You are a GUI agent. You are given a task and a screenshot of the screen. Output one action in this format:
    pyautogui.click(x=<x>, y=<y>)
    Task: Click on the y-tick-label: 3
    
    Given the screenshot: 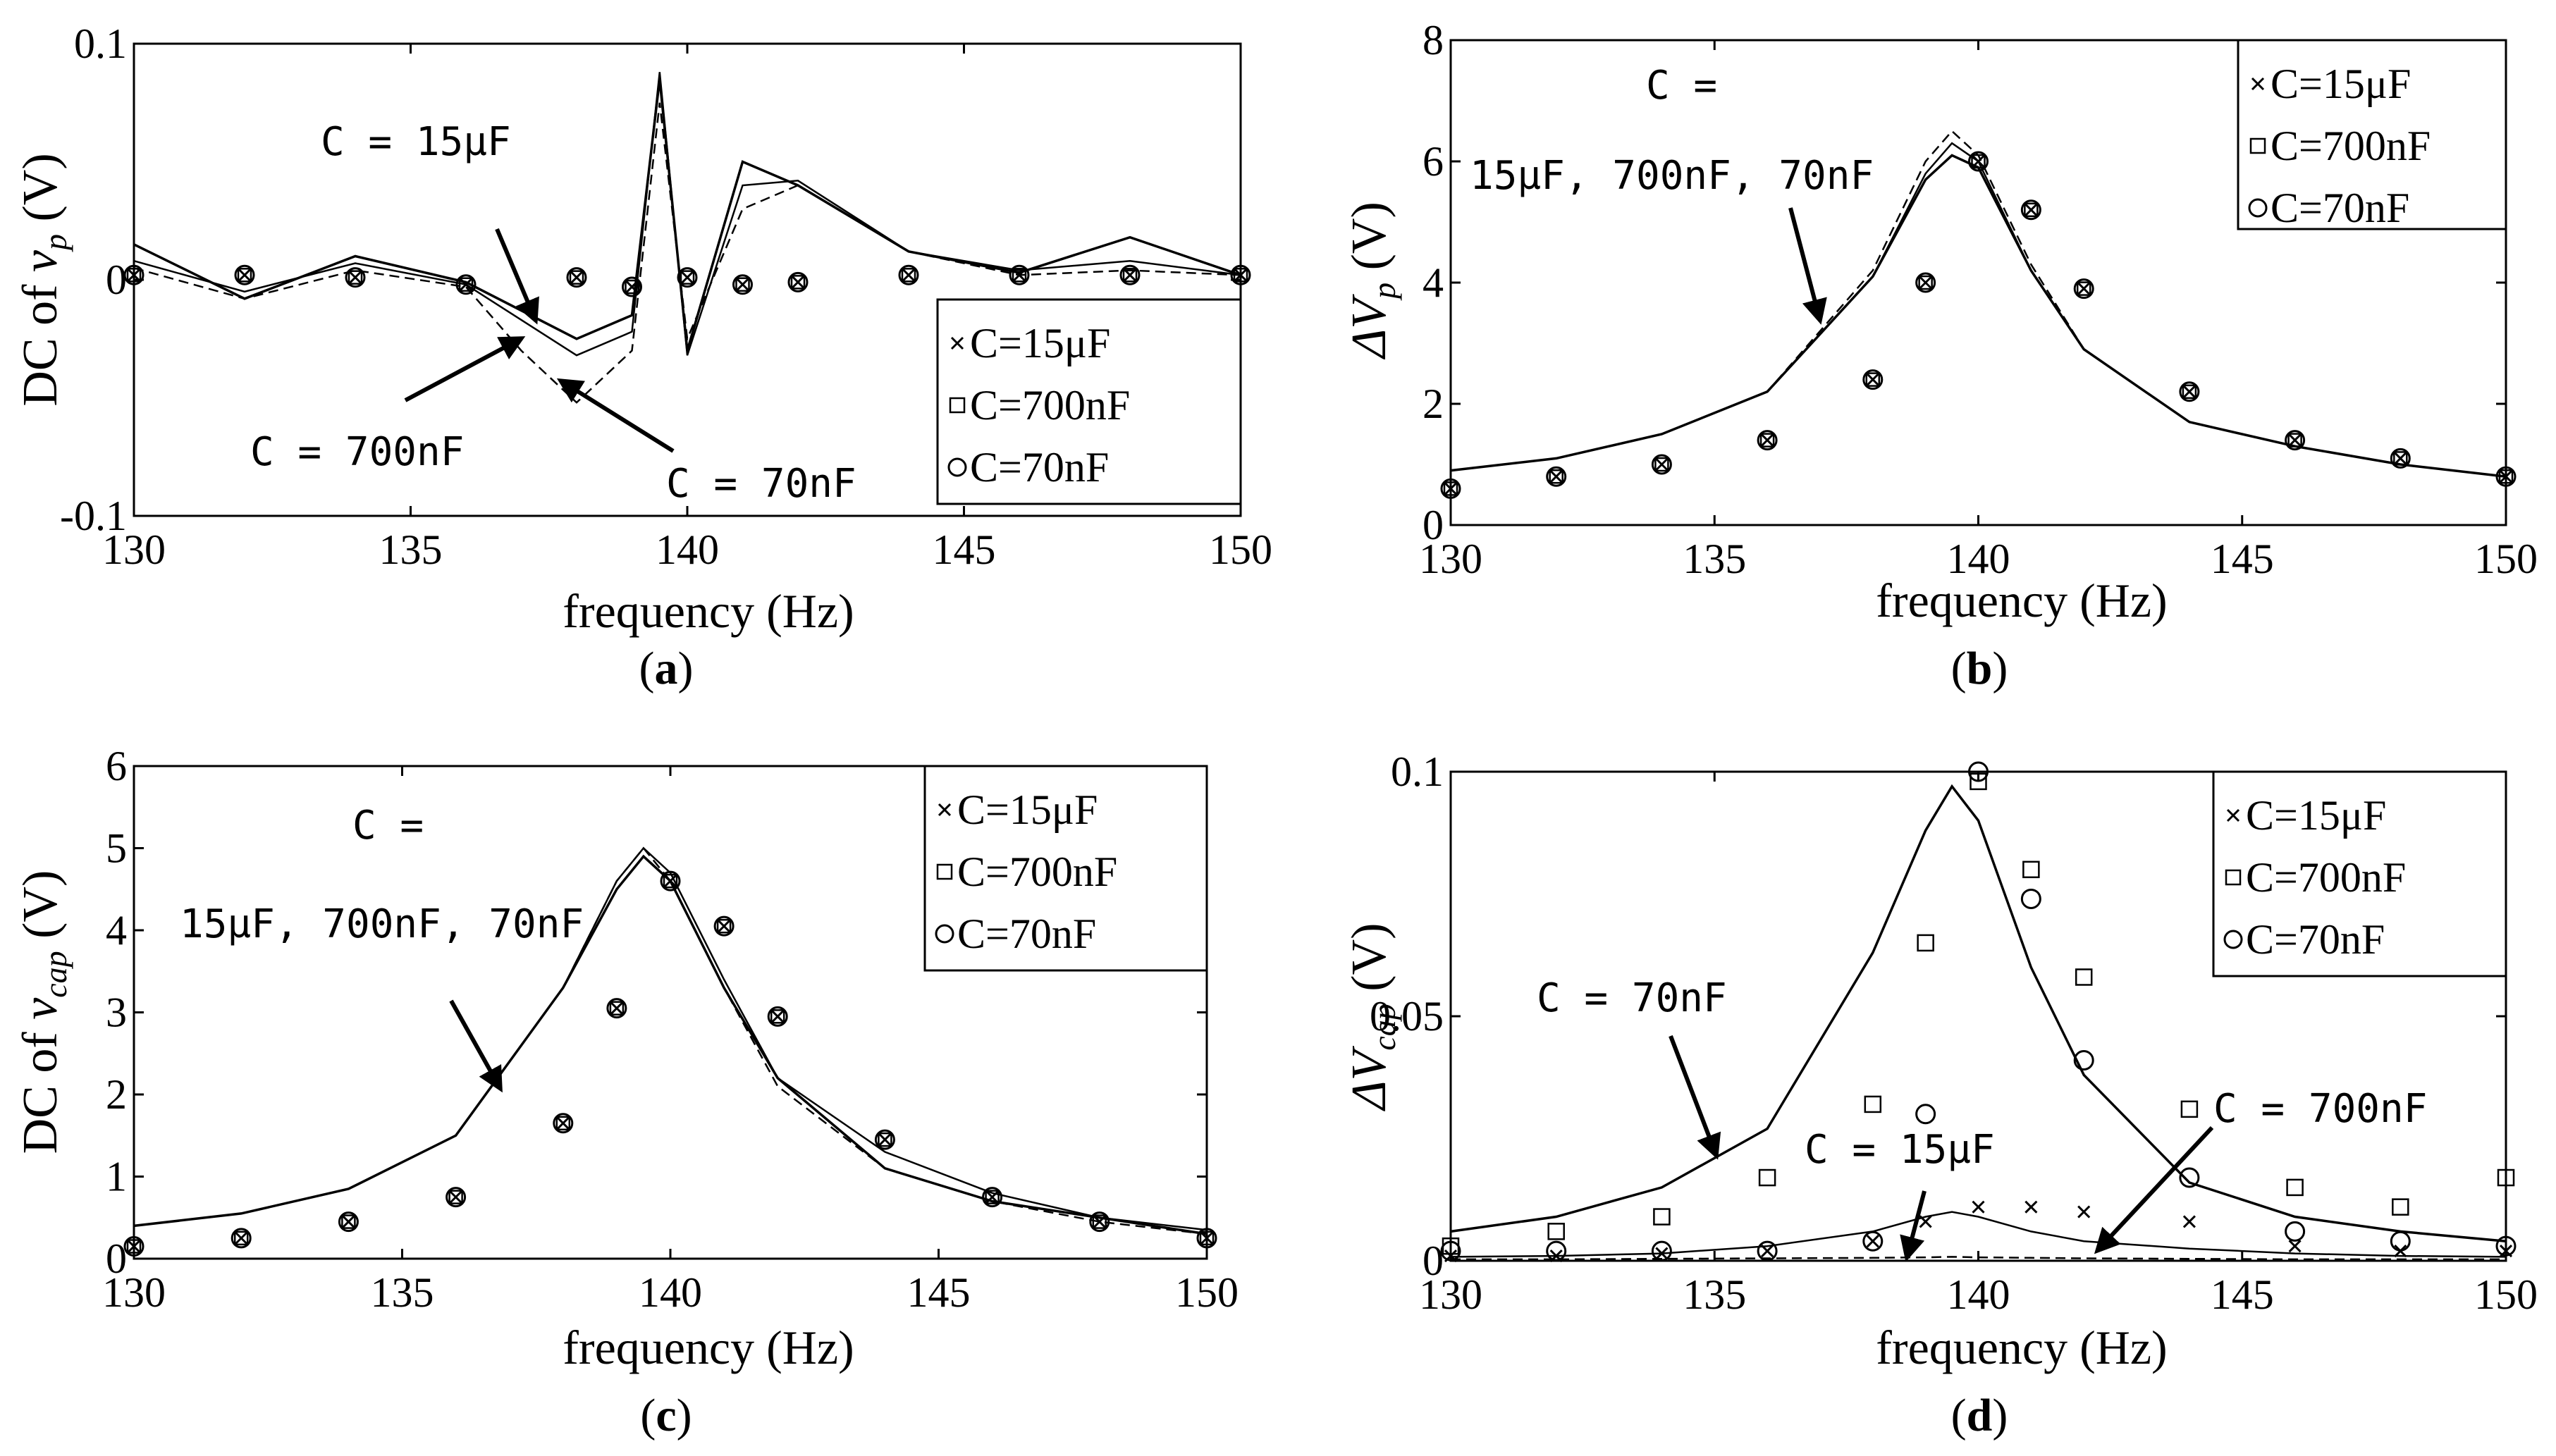 What is the action you would take?
    pyautogui.click(x=116, y=1013)
    